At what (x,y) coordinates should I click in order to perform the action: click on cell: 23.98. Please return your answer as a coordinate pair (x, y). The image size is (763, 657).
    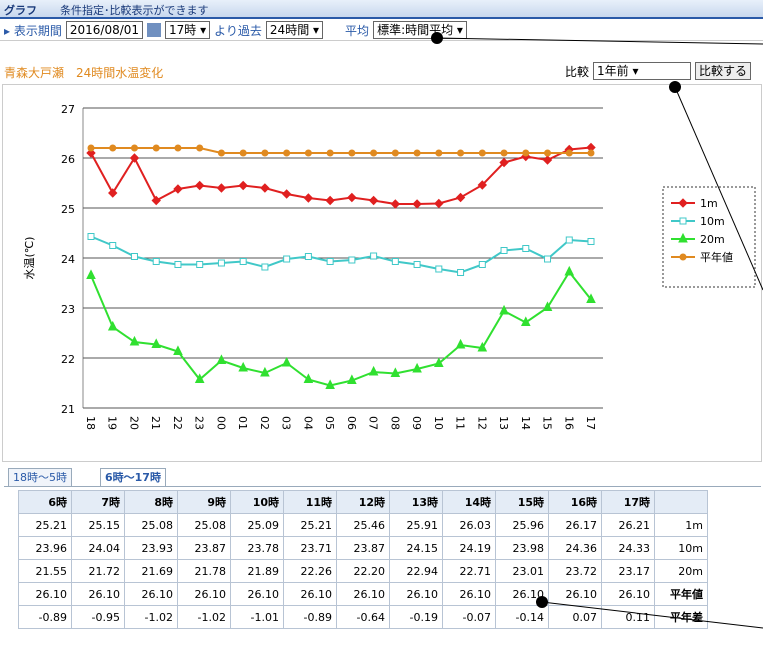
    Looking at the image, I should click on (522, 548).